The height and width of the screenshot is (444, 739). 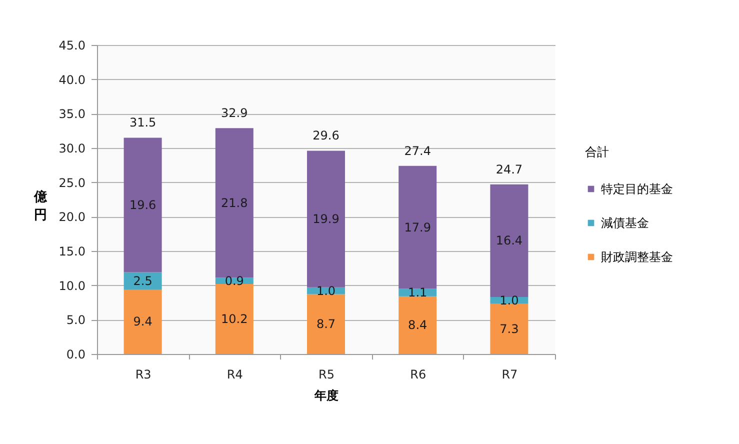 What do you see at coordinates (142, 123) in the screenshot?
I see `total-label: 31.5` at bounding box center [142, 123].